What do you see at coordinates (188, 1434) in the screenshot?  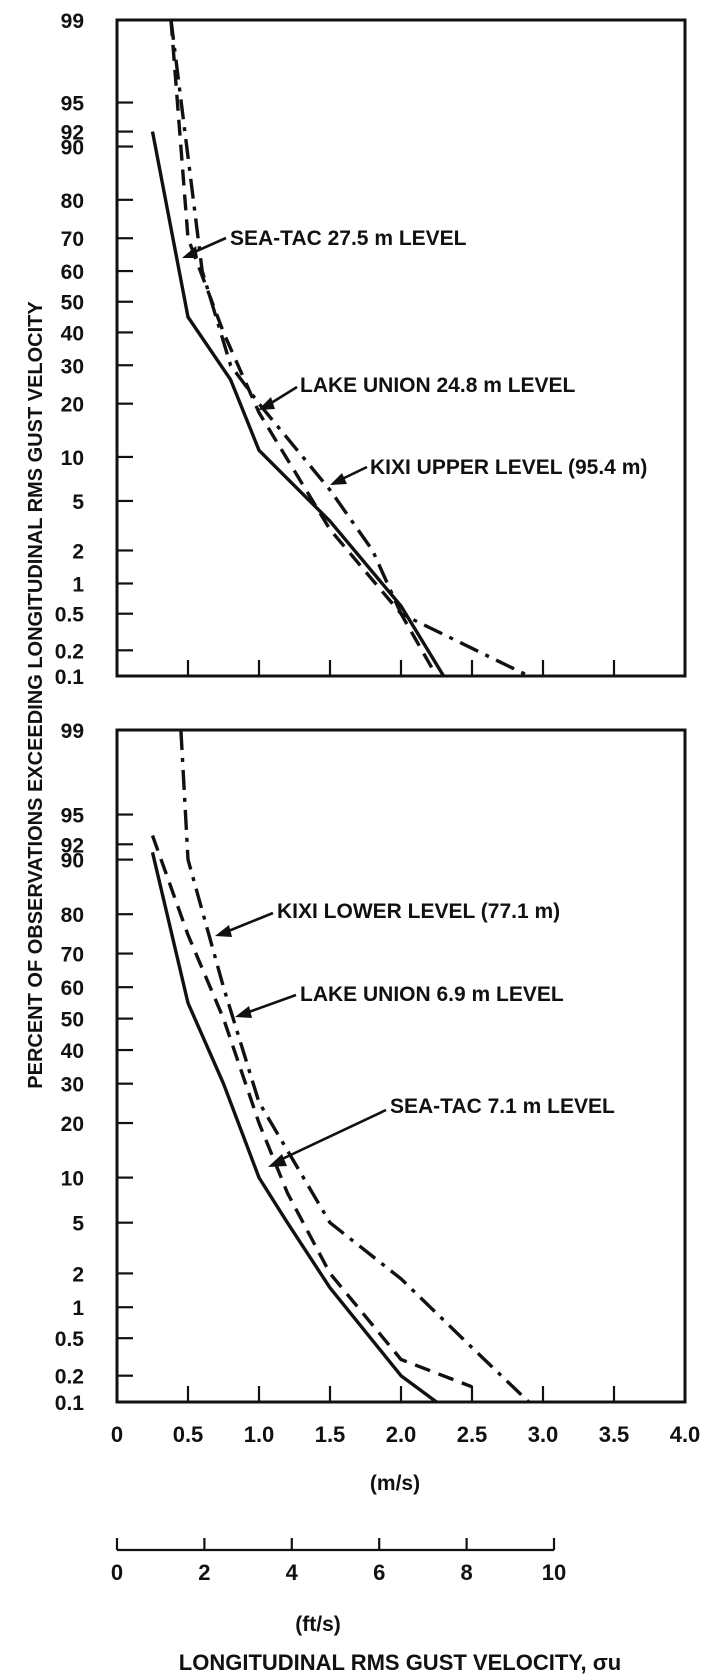 I see `x-tick-label: 0.5` at bounding box center [188, 1434].